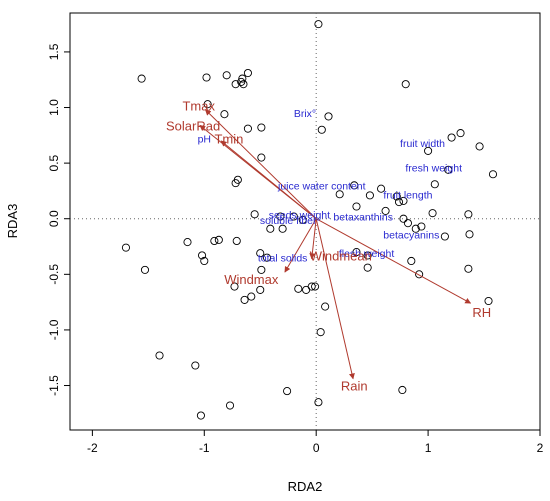 The width and height of the screenshot is (550, 501). Describe the element at coordinates (92, 448) in the screenshot. I see `x-tick-label: -2` at that location.